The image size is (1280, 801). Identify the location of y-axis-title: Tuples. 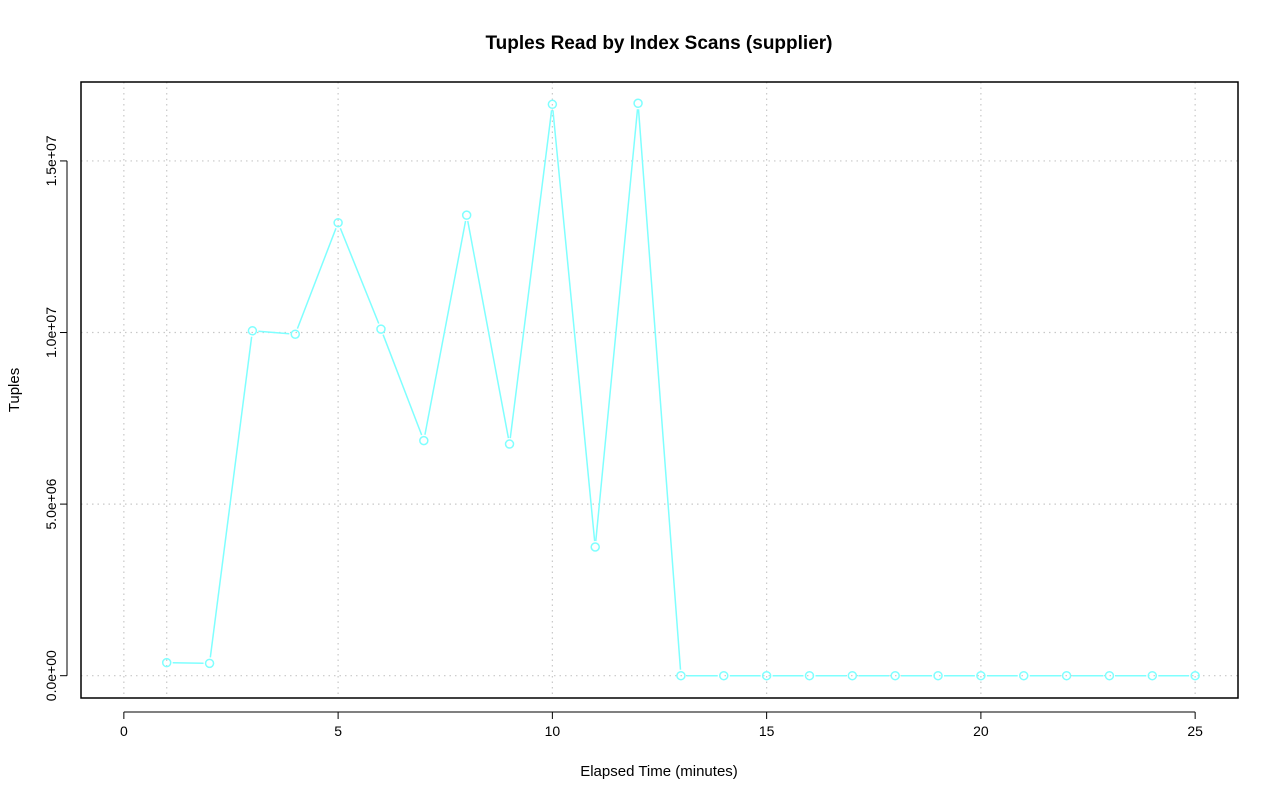
(14, 390).